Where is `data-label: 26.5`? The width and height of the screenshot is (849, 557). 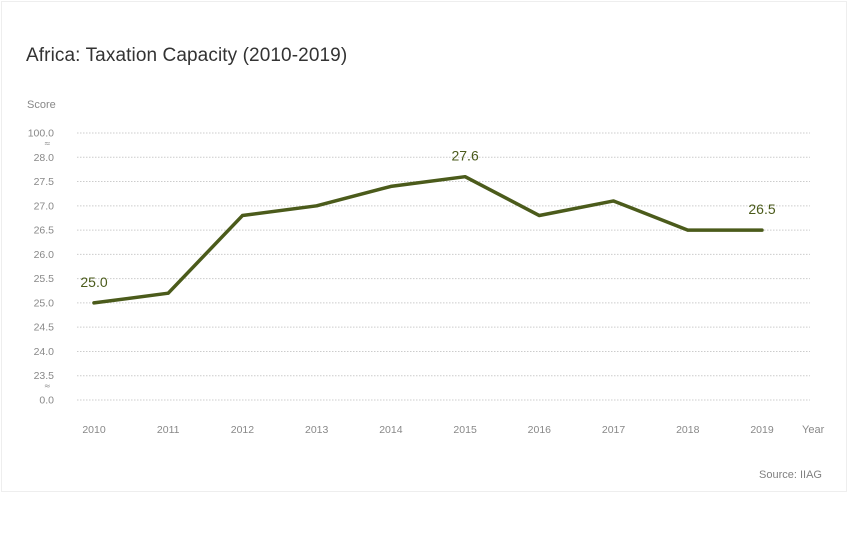 data-label: 26.5 is located at coordinates (761, 209).